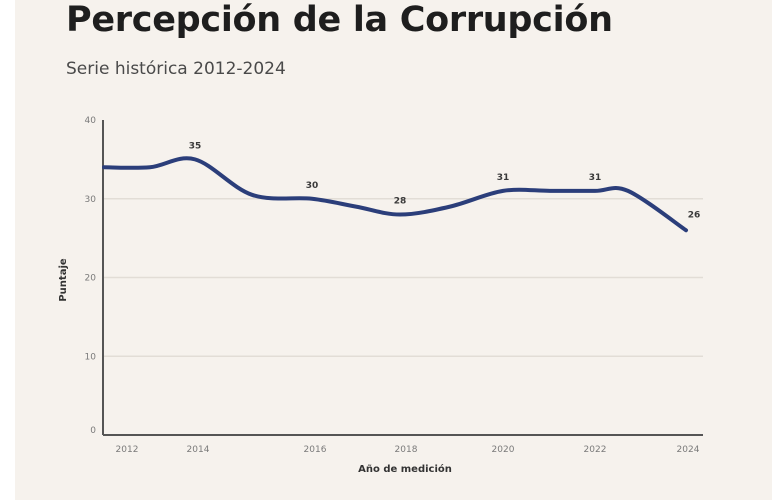 The width and height of the screenshot is (780, 500). What do you see at coordinates (503, 450) in the screenshot?
I see `x-tick-label: 2020` at bounding box center [503, 450].